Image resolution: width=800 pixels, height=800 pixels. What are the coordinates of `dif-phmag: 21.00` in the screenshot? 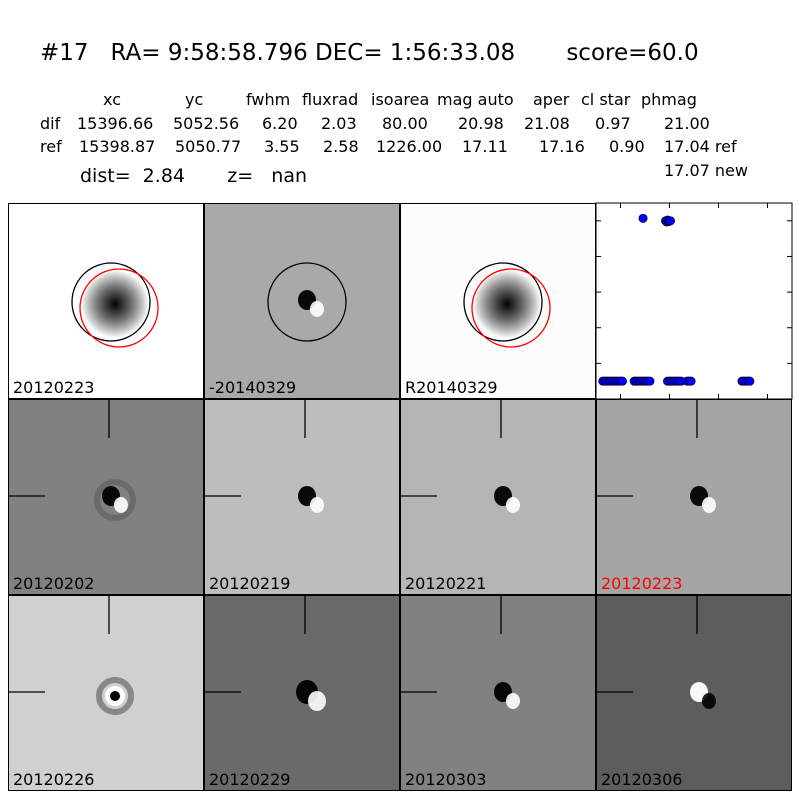 It's located at (687, 123).